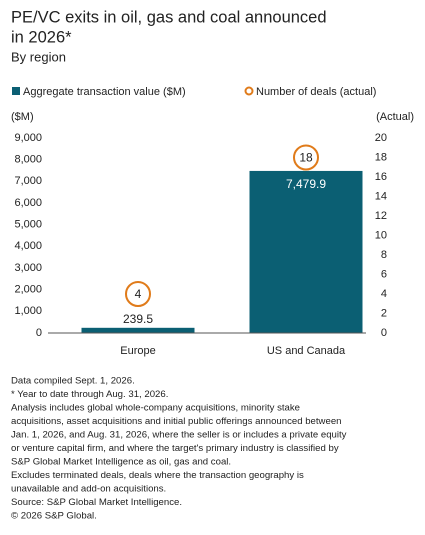  I want to click on y-tick-label: 0, so click(39, 333).